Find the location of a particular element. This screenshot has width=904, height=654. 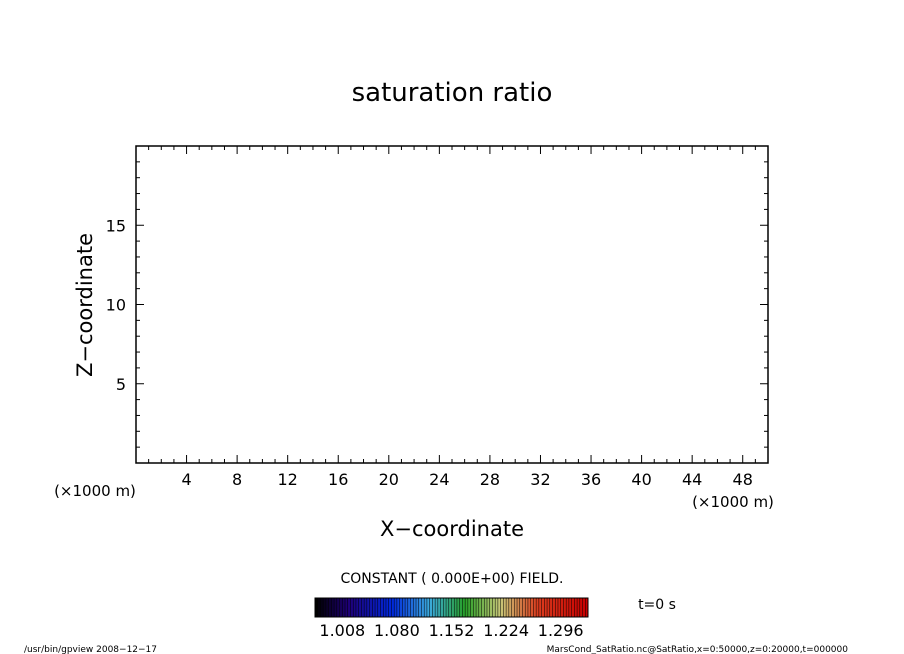

y-tick-label: 10 is located at coordinates (116, 305).